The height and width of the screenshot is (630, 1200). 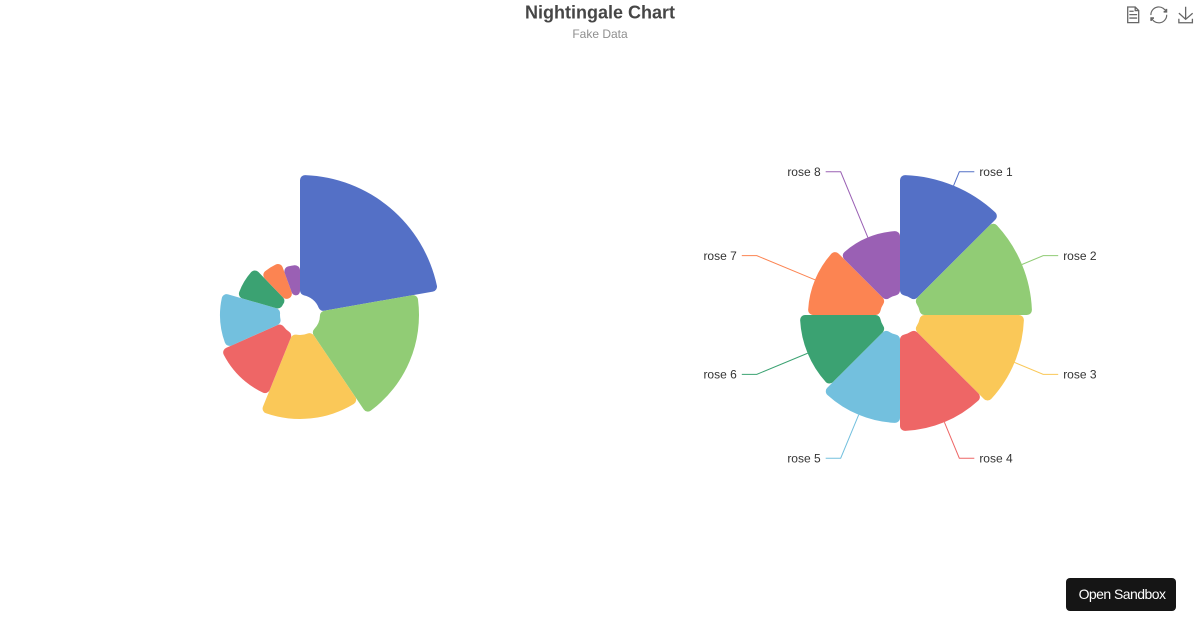 What do you see at coordinates (804, 172) in the screenshot?
I see `svg-text: rose 8` at bounding box center [804, 172].